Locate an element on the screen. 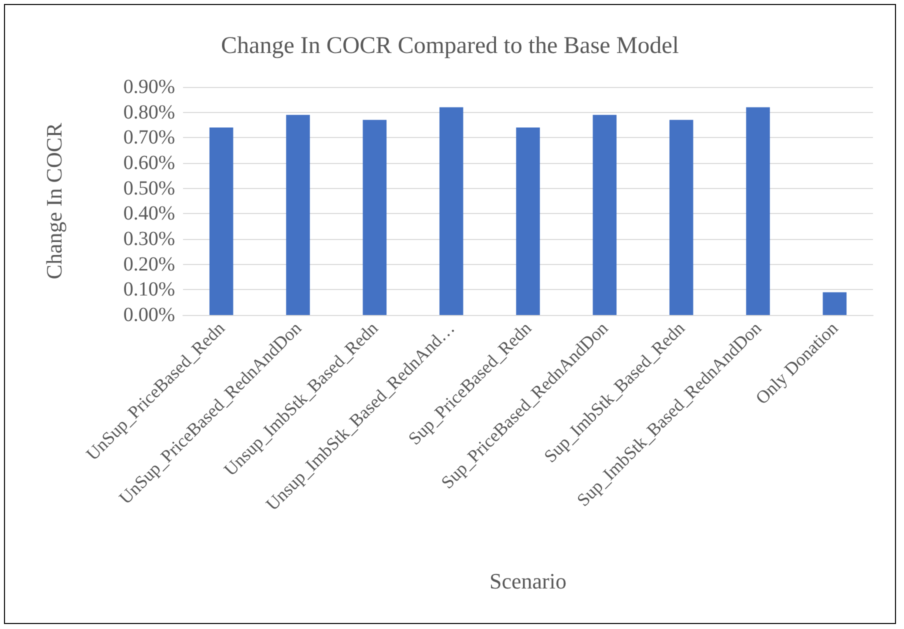 The width and height of the screenshot is (904, 629). y-tick-label: 0.20% is located at coordinates (149, 264).